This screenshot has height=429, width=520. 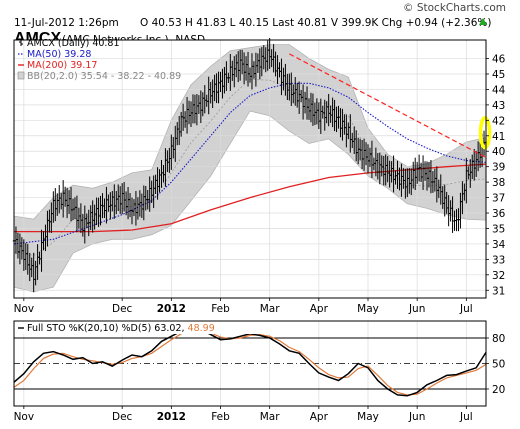 I want to click on price-xtick-label: May, so click(x=368, y=309).